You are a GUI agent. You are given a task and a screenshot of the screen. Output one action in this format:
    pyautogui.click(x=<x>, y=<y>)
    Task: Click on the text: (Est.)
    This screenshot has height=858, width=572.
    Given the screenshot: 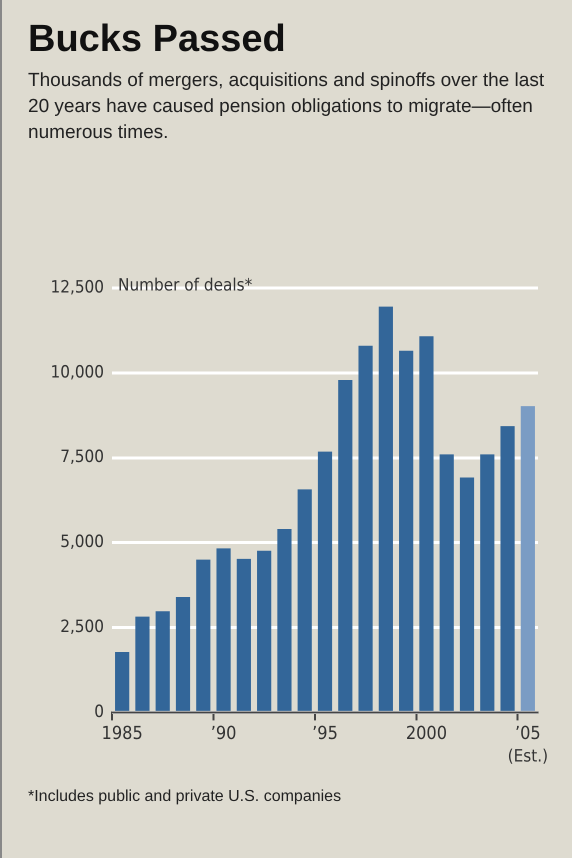 What is the action you would take?
    pyautogui.click(x=528, y=756)
    